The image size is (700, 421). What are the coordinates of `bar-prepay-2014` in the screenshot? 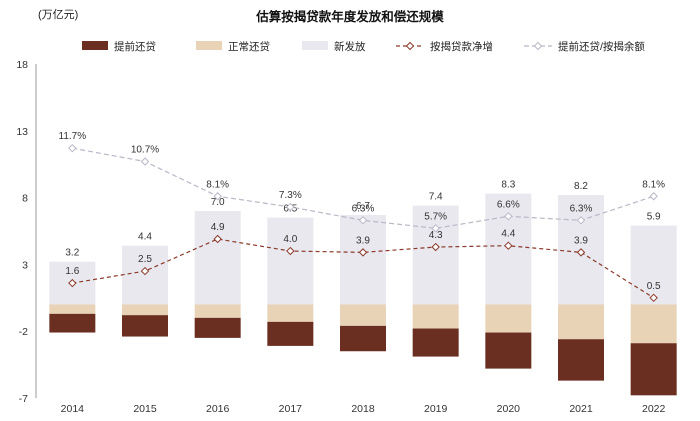 It's located at (72, 323).